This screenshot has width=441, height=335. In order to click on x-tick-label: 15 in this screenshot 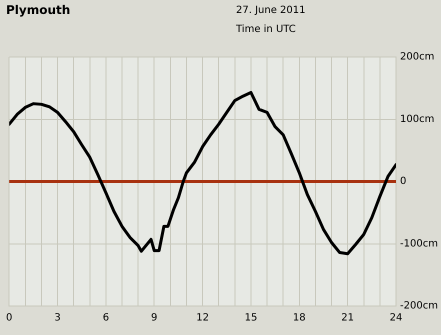, I will do `click(251, 318)`.